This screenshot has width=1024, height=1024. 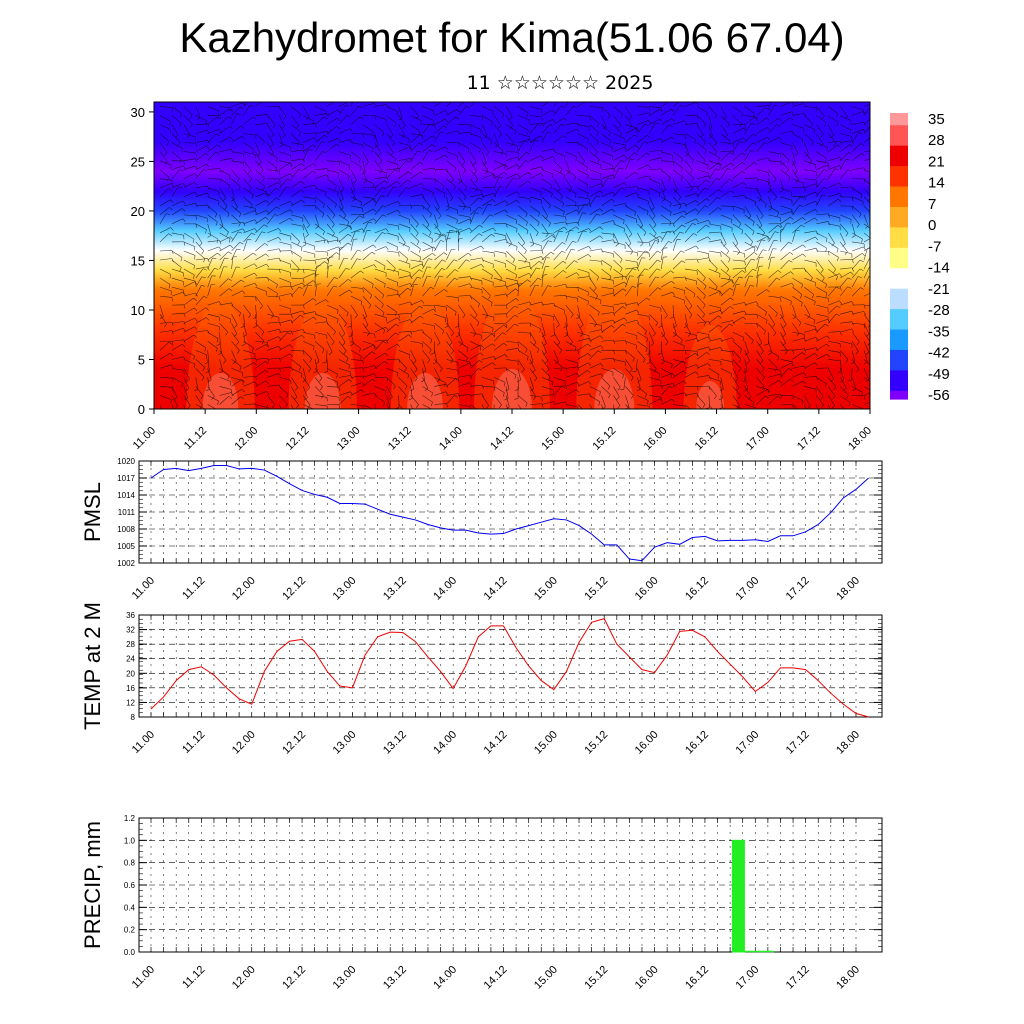 I want to click on pmsl-panel-xtick-label-3: 12.12, so click(x=294, y=589).